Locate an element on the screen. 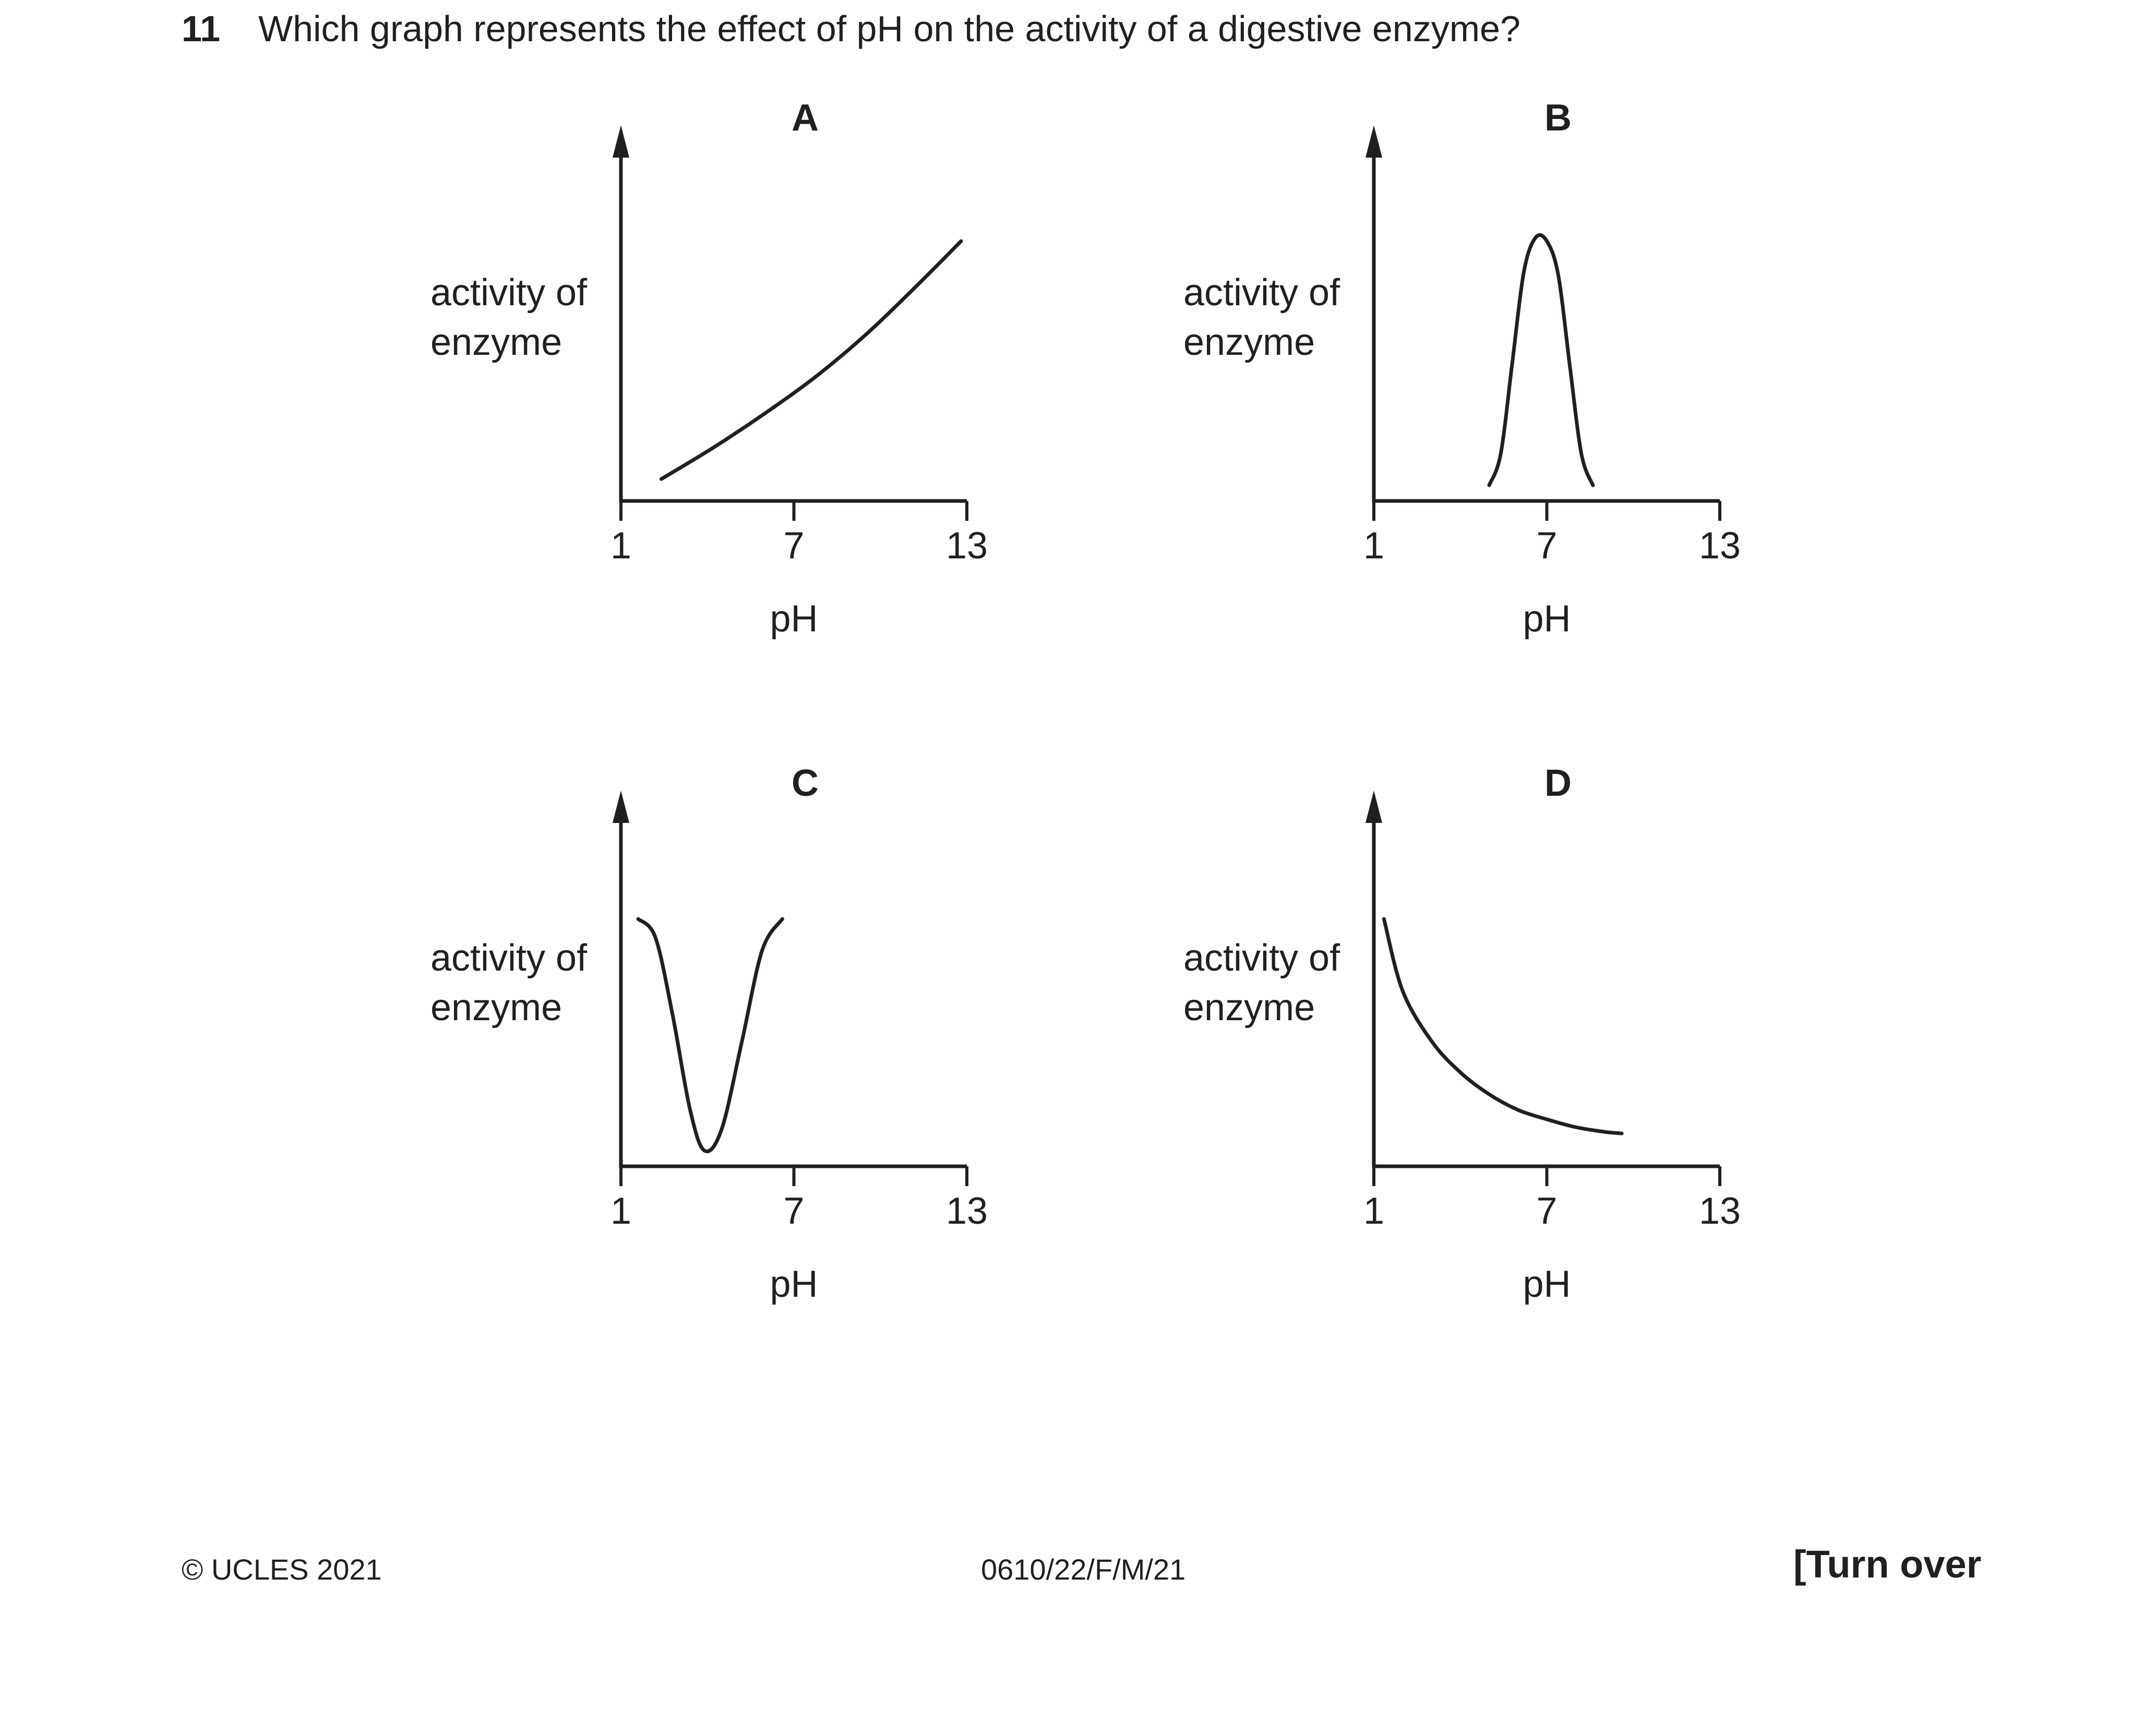 The image size is (2156, 1709). chart-title: D is located at coordinates (1558, 783).